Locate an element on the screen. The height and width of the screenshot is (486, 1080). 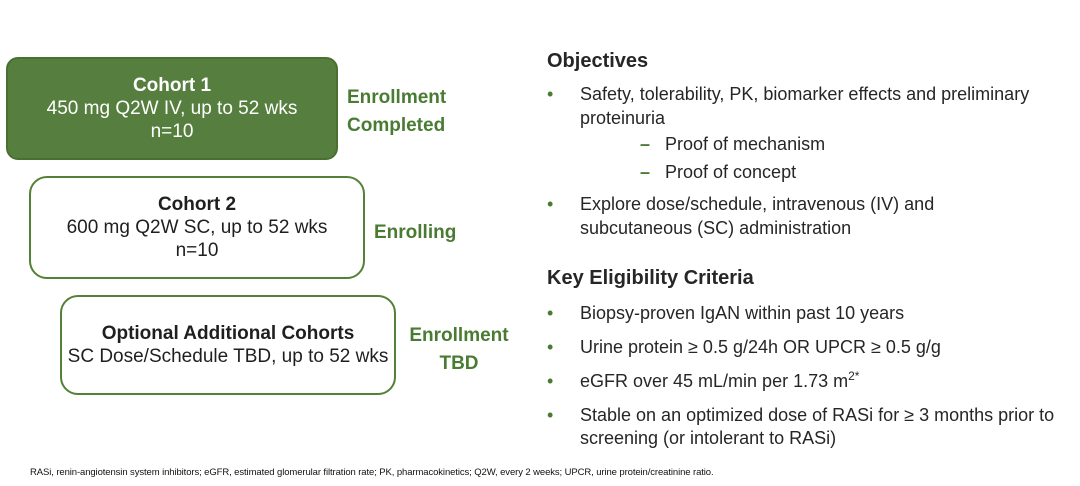
cohort-1-dose: 450 mg Q2W IV, up to 52 wks is located at coordinates (172, 108).